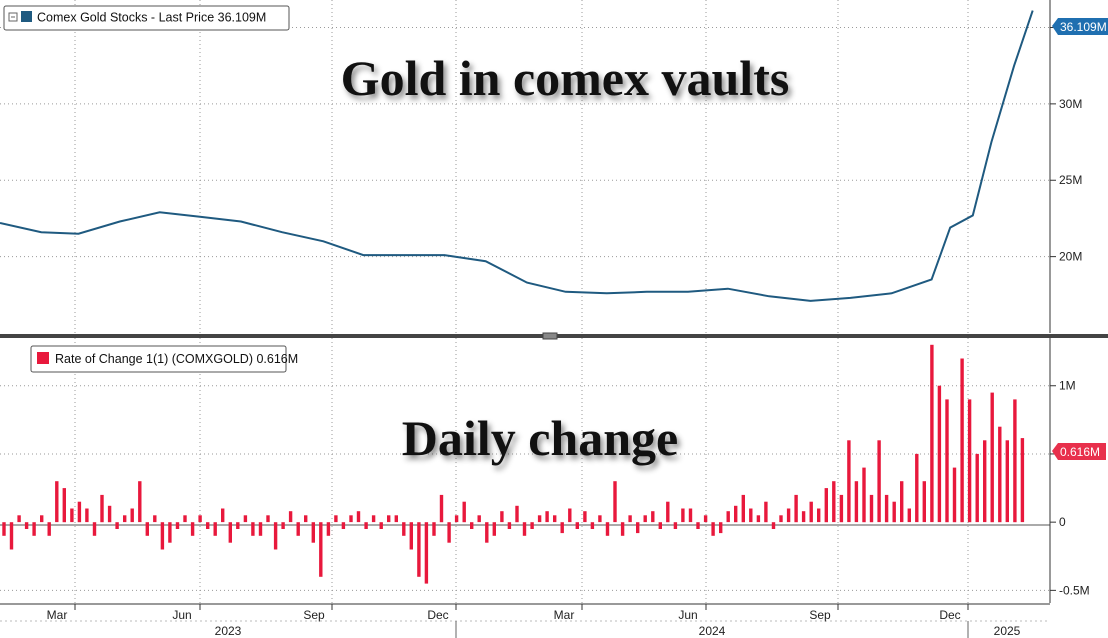  I want to click on top-legend: Comex Gold Stocks - Last Price 36.109M, so click(146, 18).